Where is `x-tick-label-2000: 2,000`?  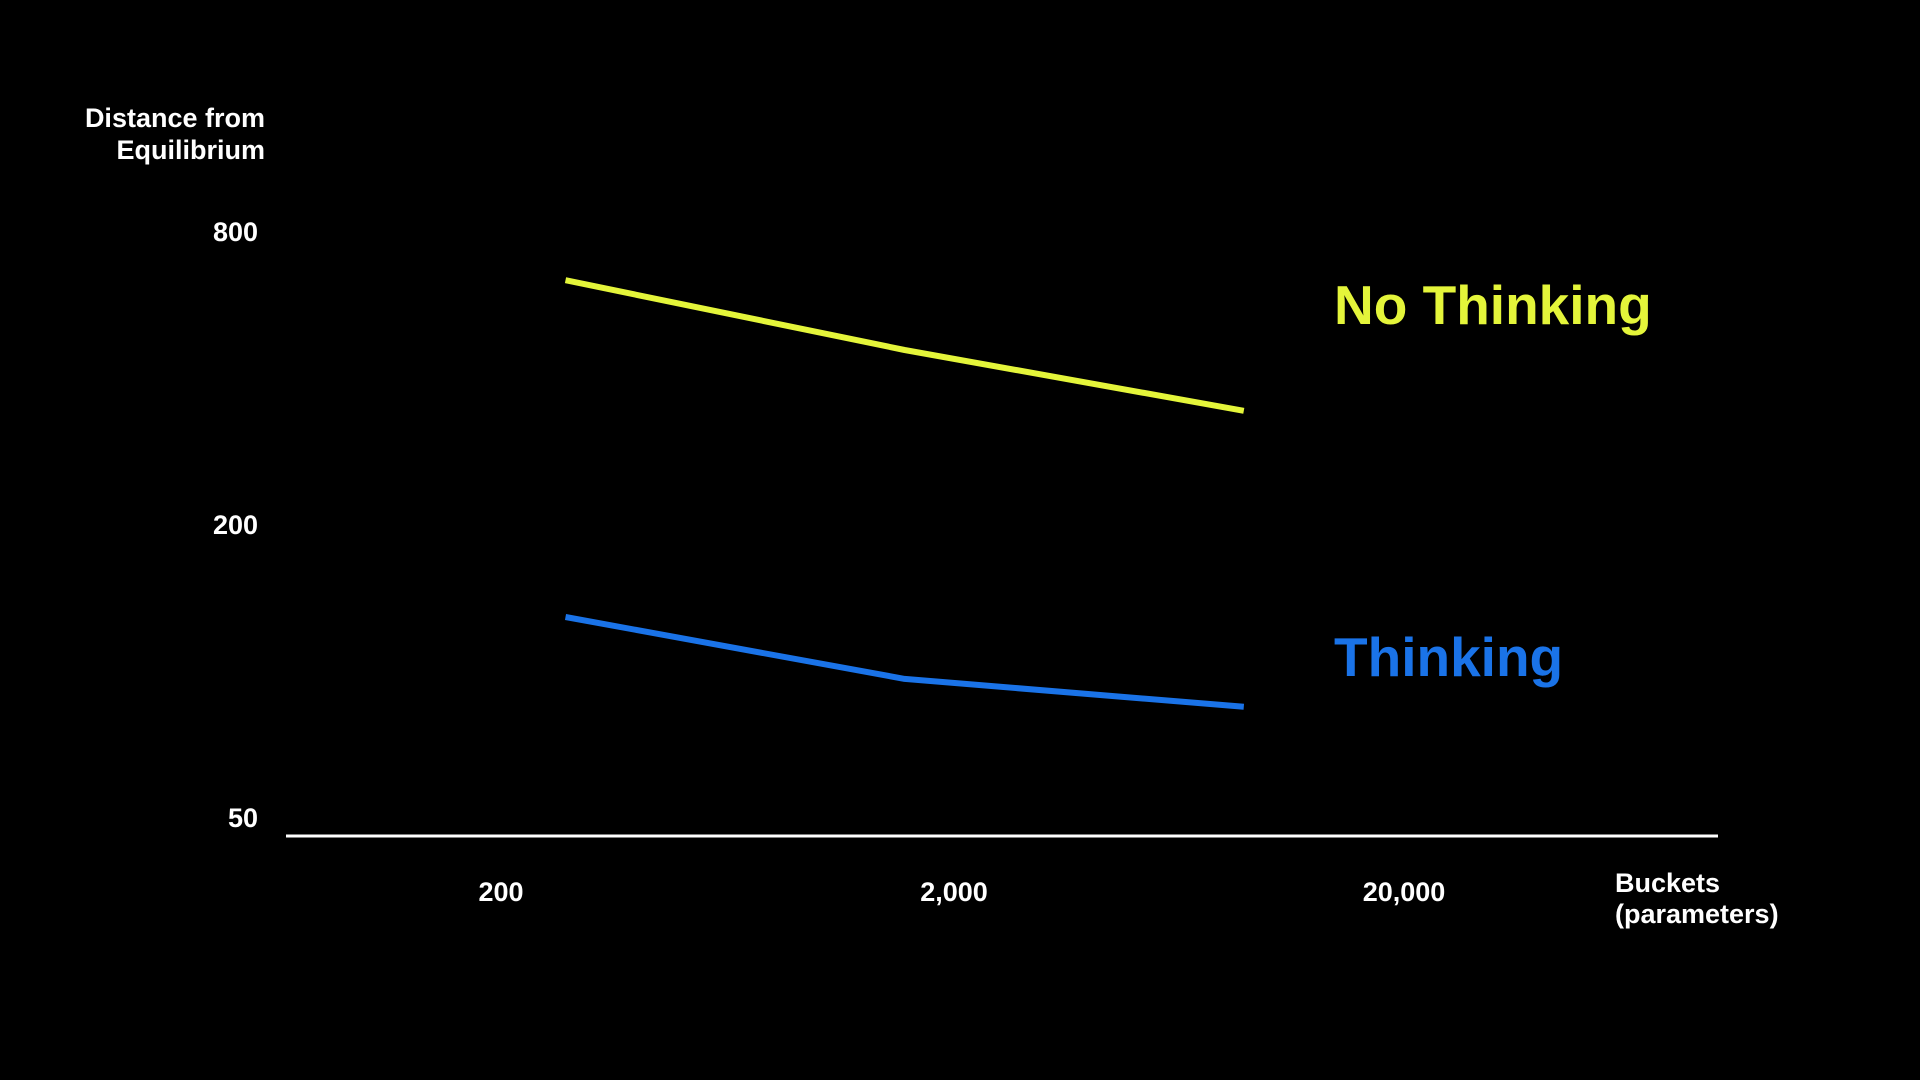 x-tick-label-2000: 2,000 is located at coordinates (954, 892).